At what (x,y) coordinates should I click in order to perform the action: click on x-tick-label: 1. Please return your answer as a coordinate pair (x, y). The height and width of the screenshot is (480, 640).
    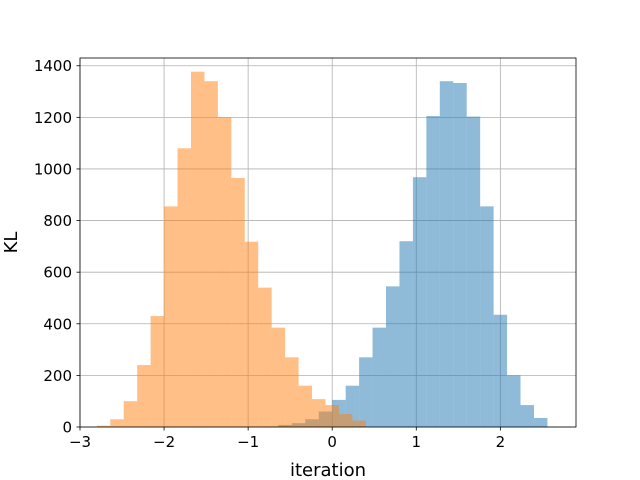
    Looking at the image, I should click on (416, 442).